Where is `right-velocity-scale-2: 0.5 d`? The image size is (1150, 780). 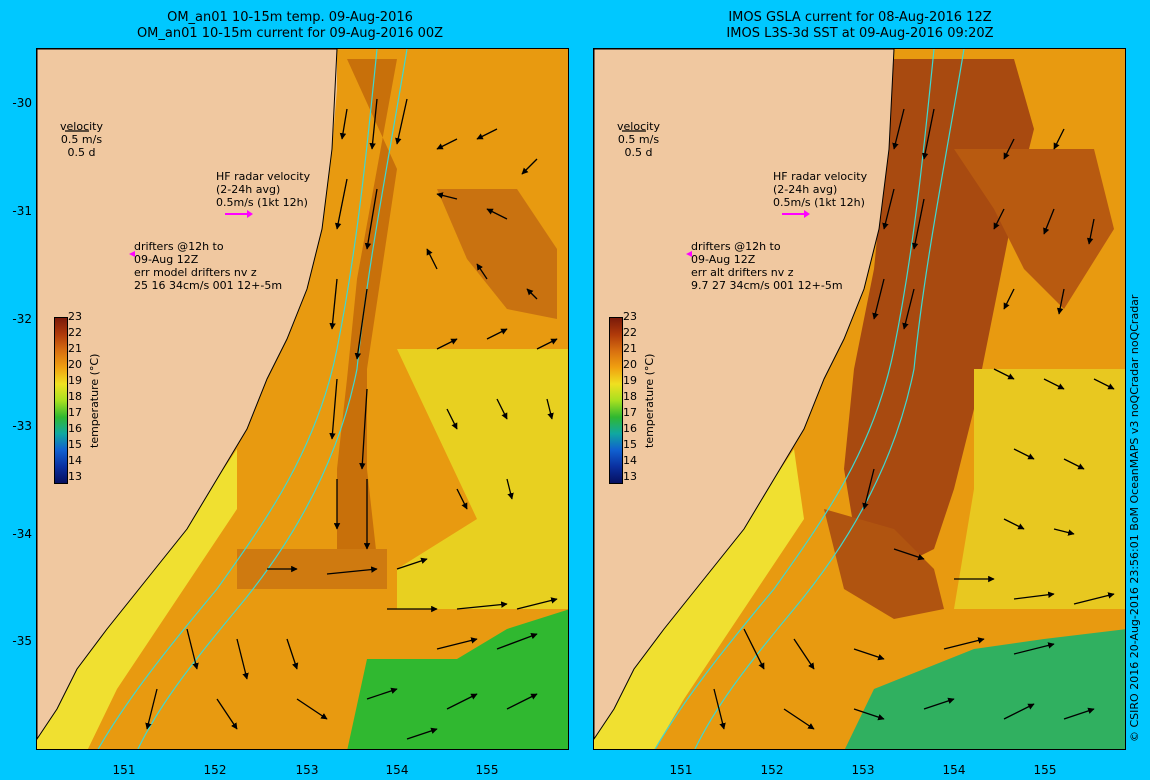 right-velocity-scale-2: 0.5 d is located at coordinates (638, 152).